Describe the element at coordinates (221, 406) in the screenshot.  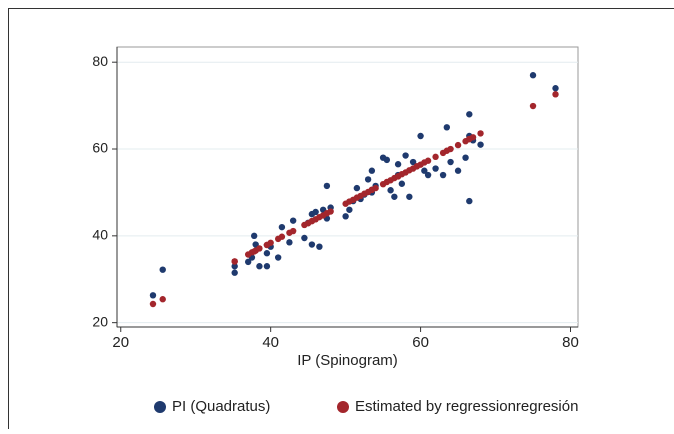
I see `legend-label: PI (Quadratus)` at that location.